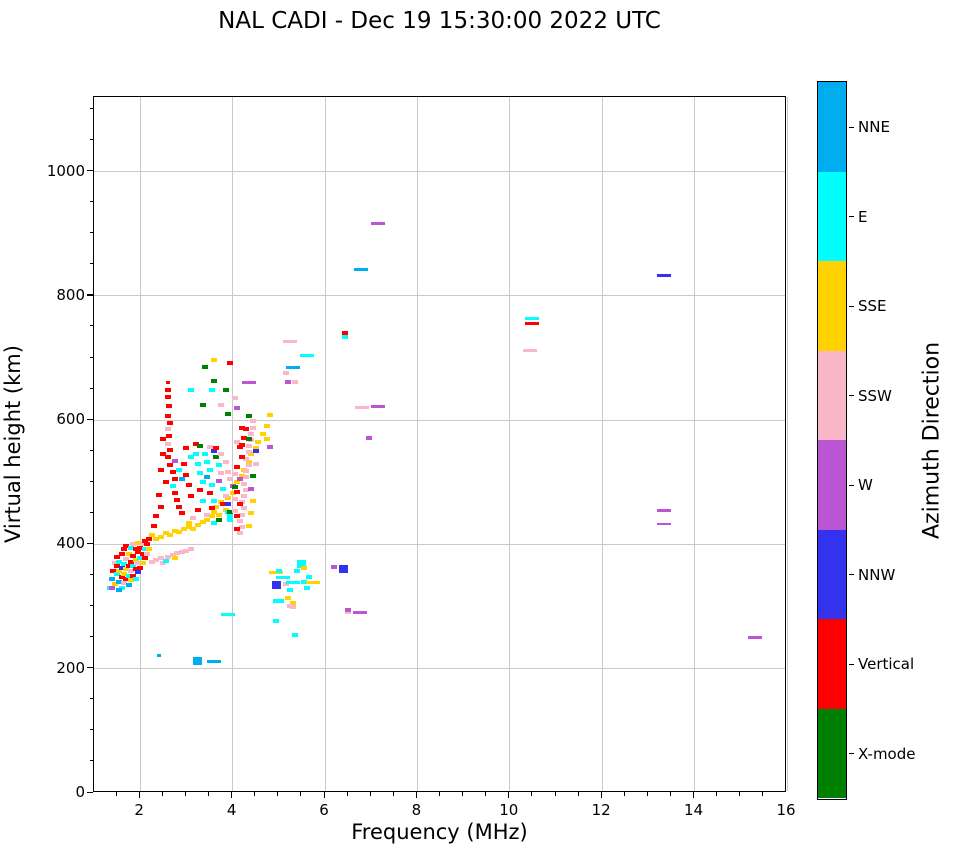 This screenshot has width=958, height=857. Describe the element at coordinates (786, 810) in the screenshot. I see `x-tick-label: 16` at that location.